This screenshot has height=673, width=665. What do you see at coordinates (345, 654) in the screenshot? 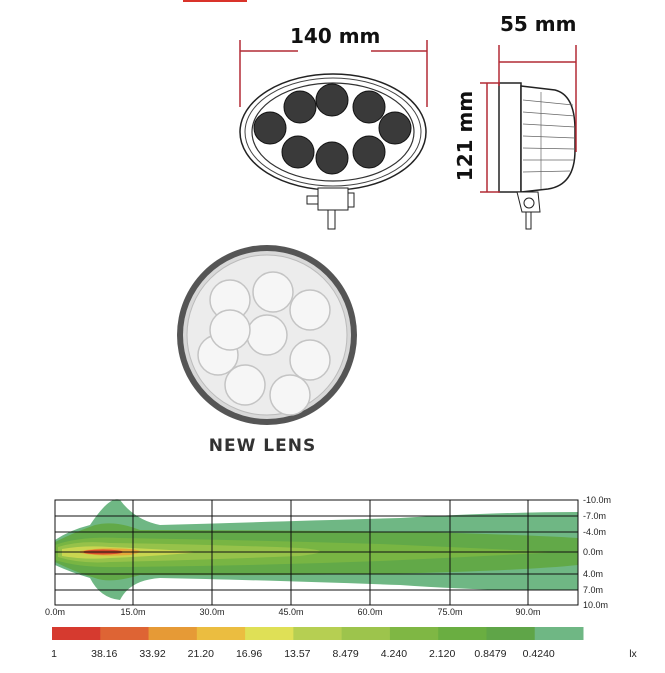
I see `legend-label: 8.479` at bounding box center [345, 654].